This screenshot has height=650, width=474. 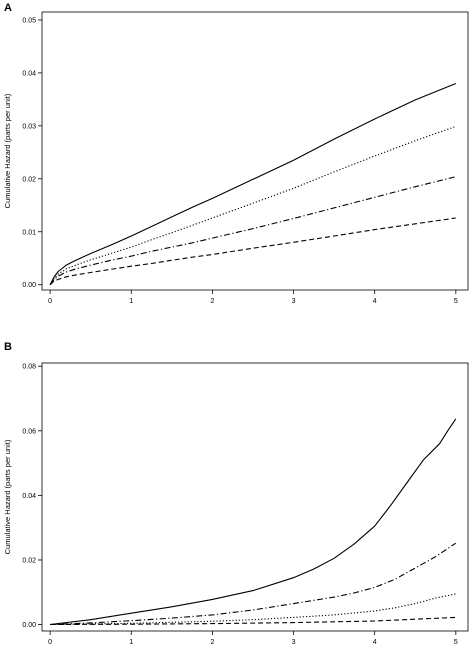 What do you see at coordinates (29, 367) in the screenshot?
I see `y-tick-label: 0.08` at bounding box center [29, 367].